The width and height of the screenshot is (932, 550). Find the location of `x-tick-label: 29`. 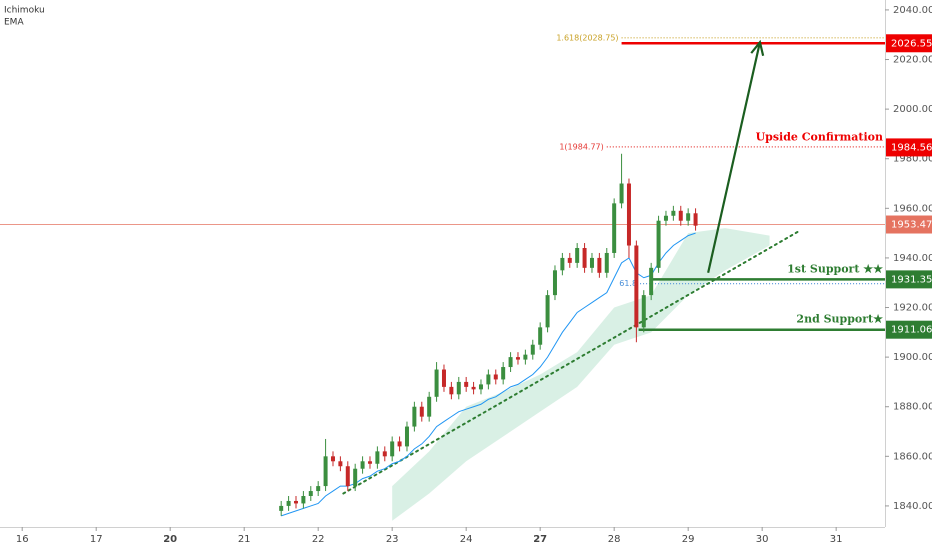

x-tick-label: 29 is located at coordinates (688, 539).